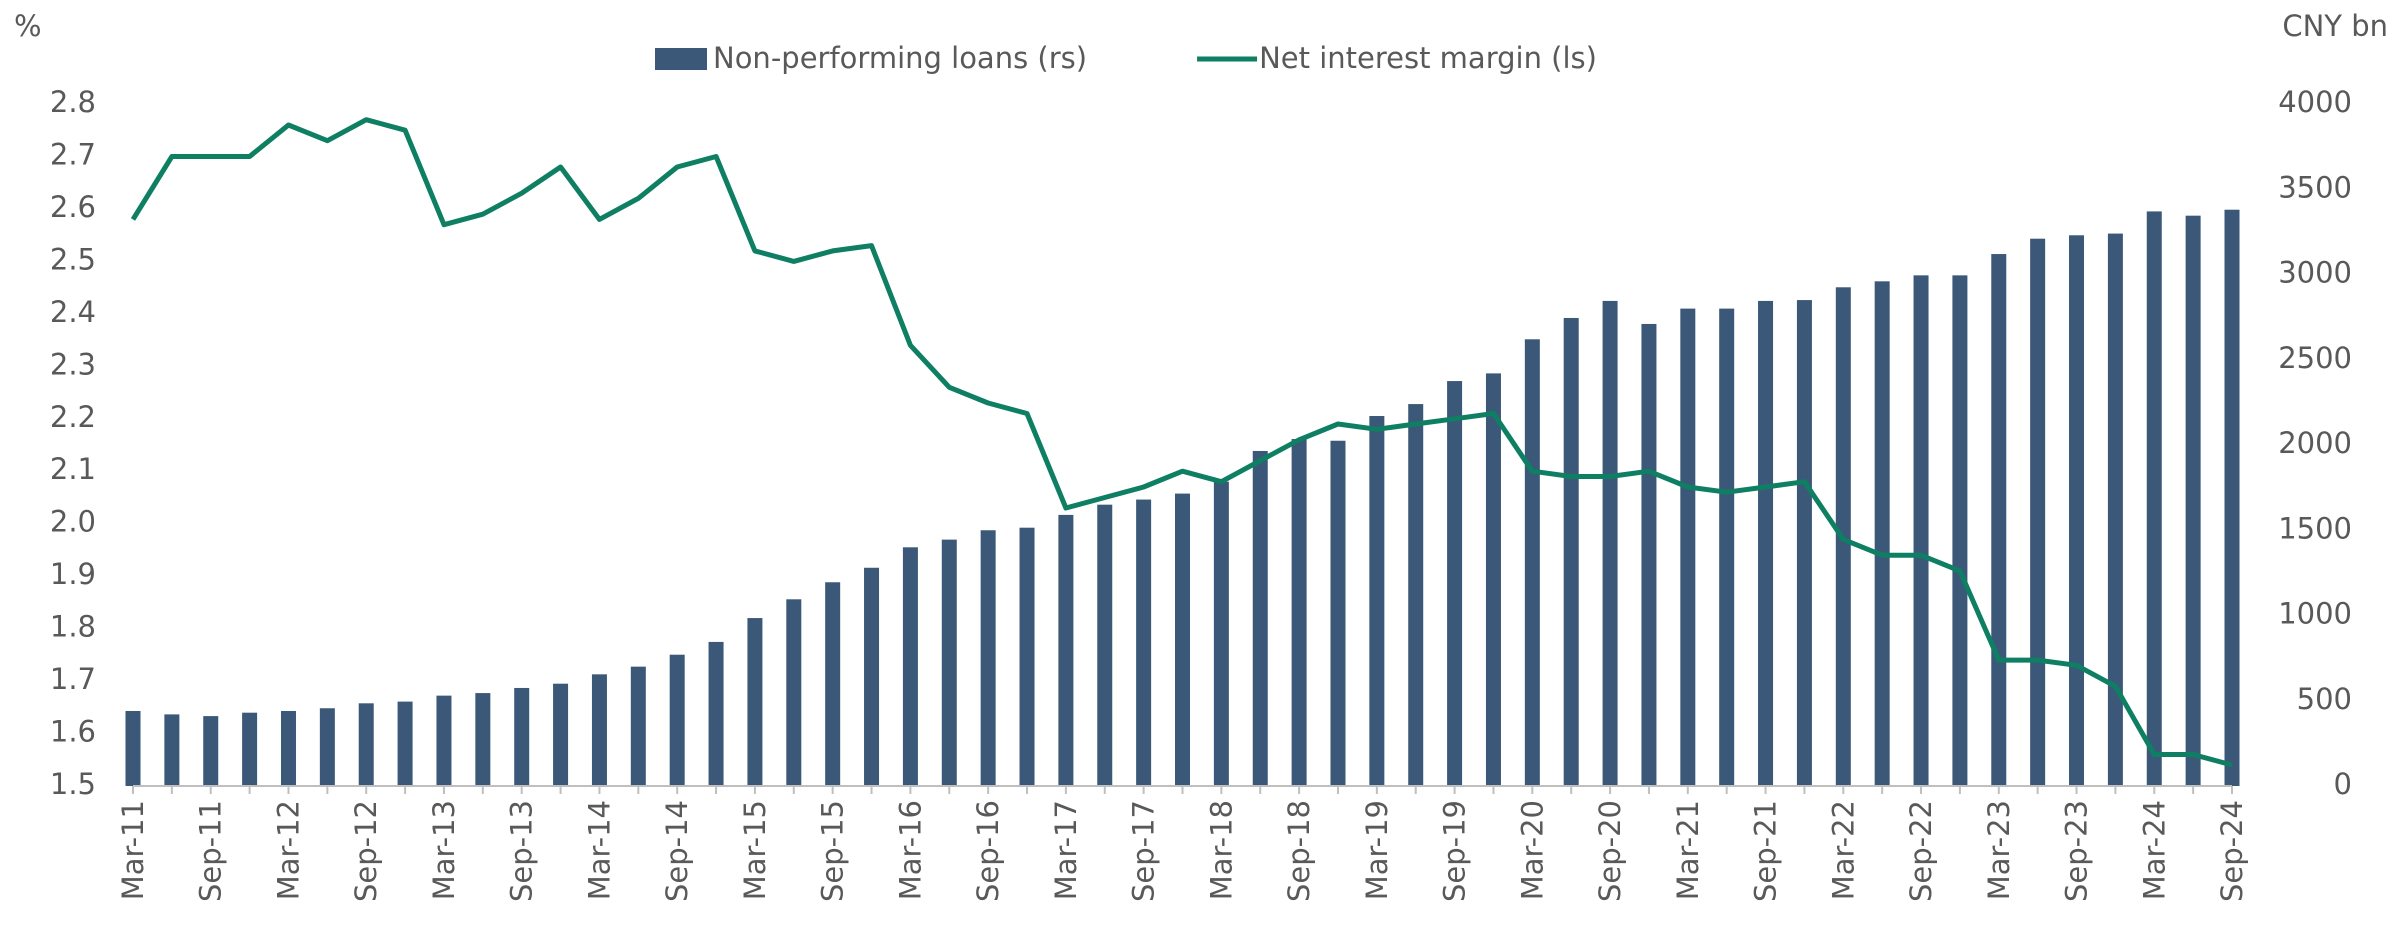 This screenshot has height=927, width=2397. What do you see at coordinates (444, 850) in the screenshot?
I see `x-tick-label: Mar-13` at bounding box center [444, 850].